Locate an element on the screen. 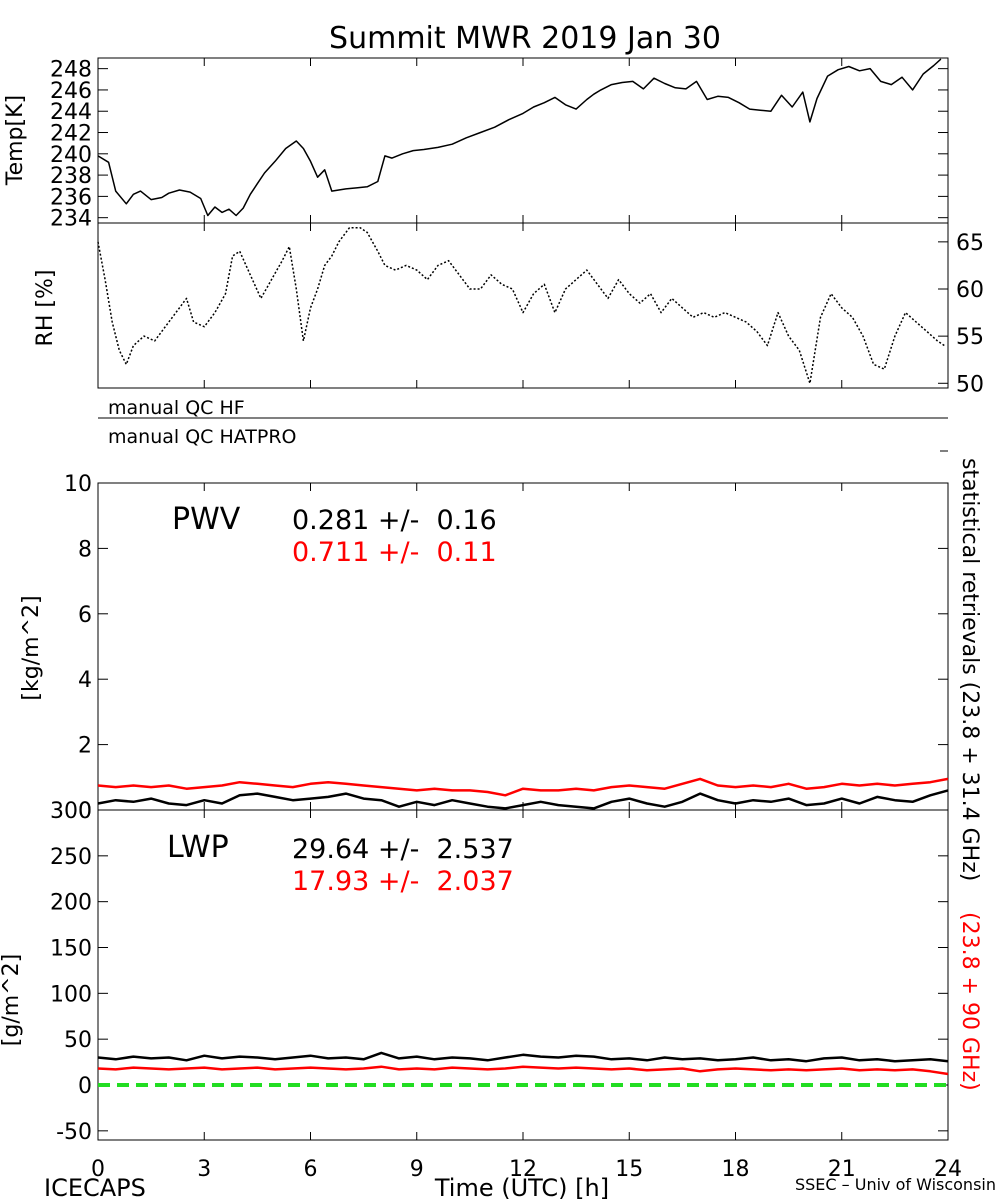 The width and height of the screenshot is (1000, 1200). y-tick-label-lwp: -50 is located at coordinates (74, 1132).